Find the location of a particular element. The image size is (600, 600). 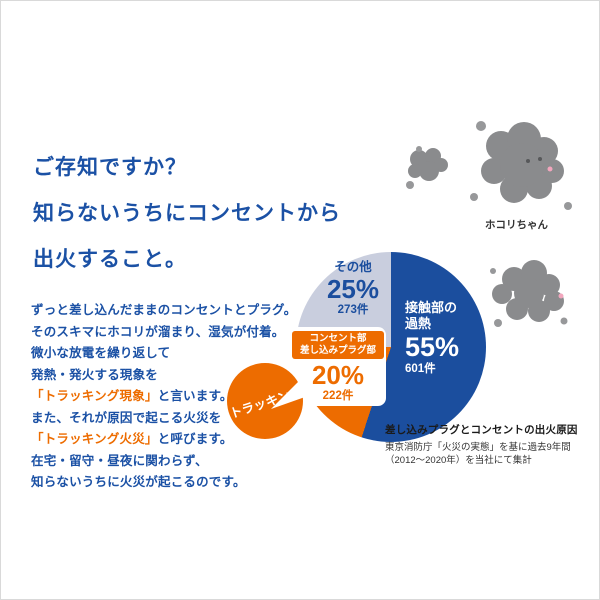

dust-cloud-small-icon is located at coordinates (427, 167).